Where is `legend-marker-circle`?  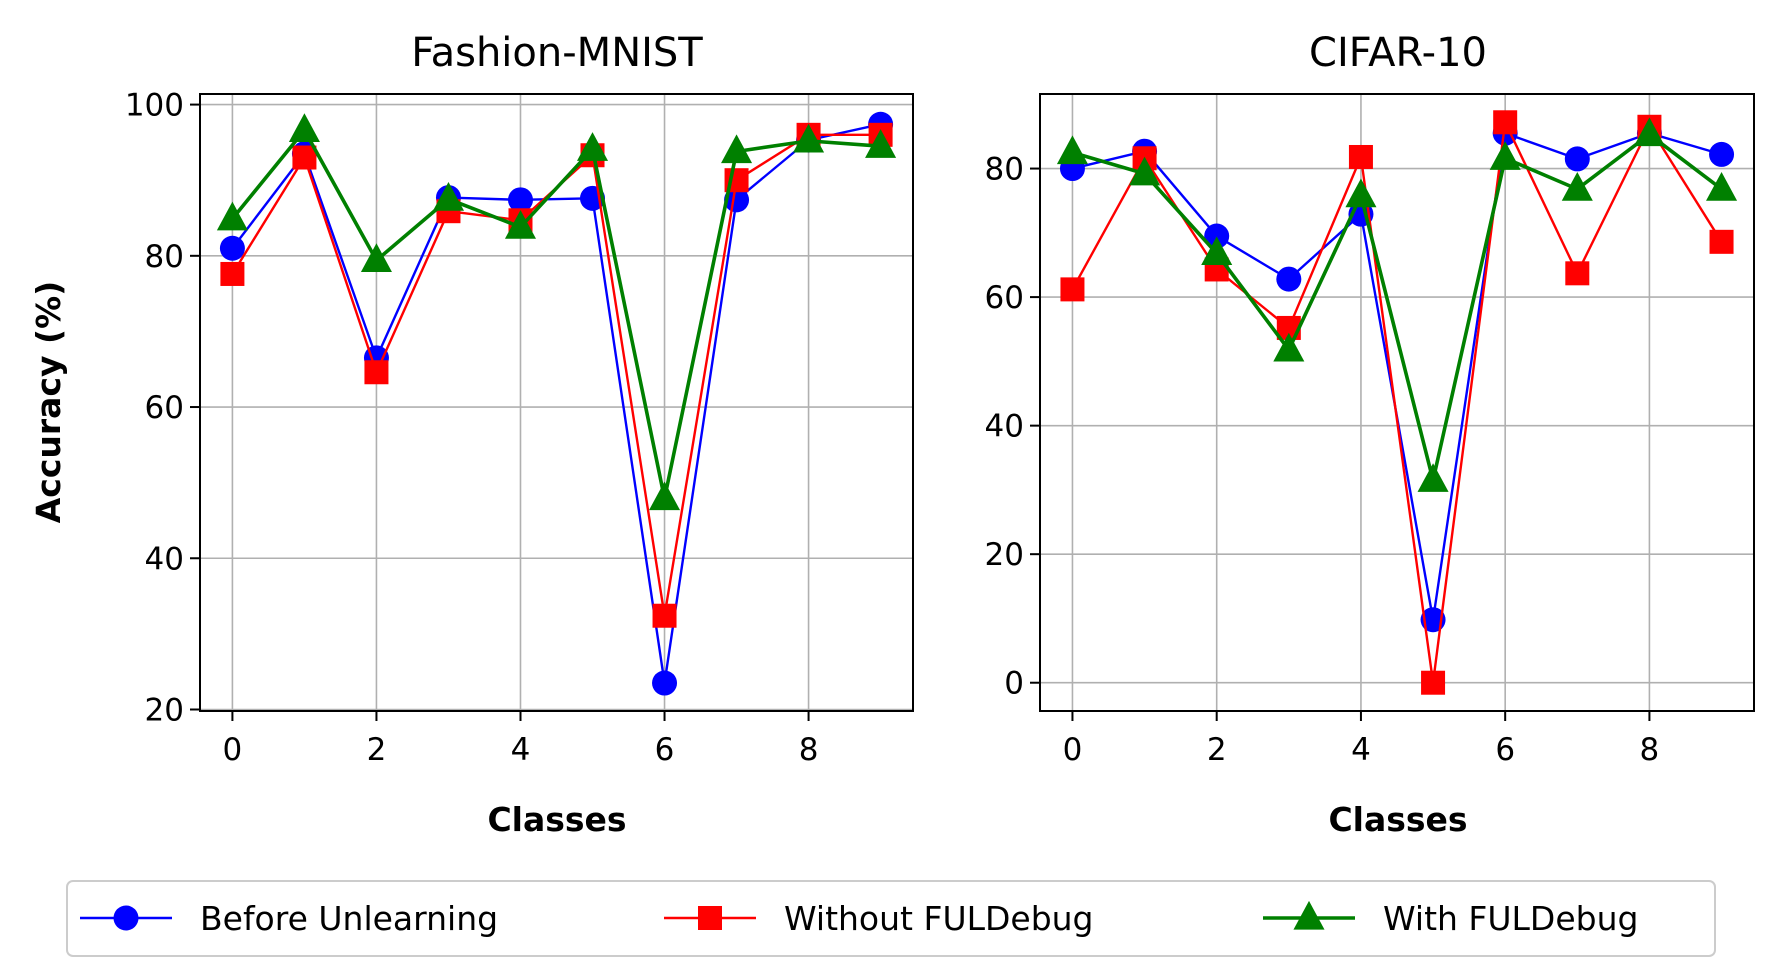 legend-marker-circle is located at coordinates (126, 918).